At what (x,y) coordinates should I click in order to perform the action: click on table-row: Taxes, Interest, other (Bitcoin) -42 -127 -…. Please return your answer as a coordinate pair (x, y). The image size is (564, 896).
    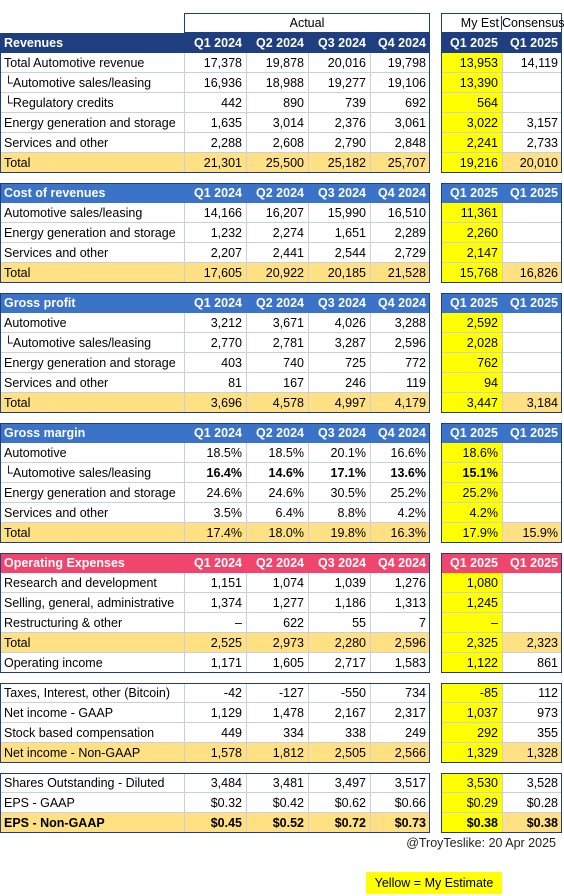
    Looking at the image, I should click on (282, 693).